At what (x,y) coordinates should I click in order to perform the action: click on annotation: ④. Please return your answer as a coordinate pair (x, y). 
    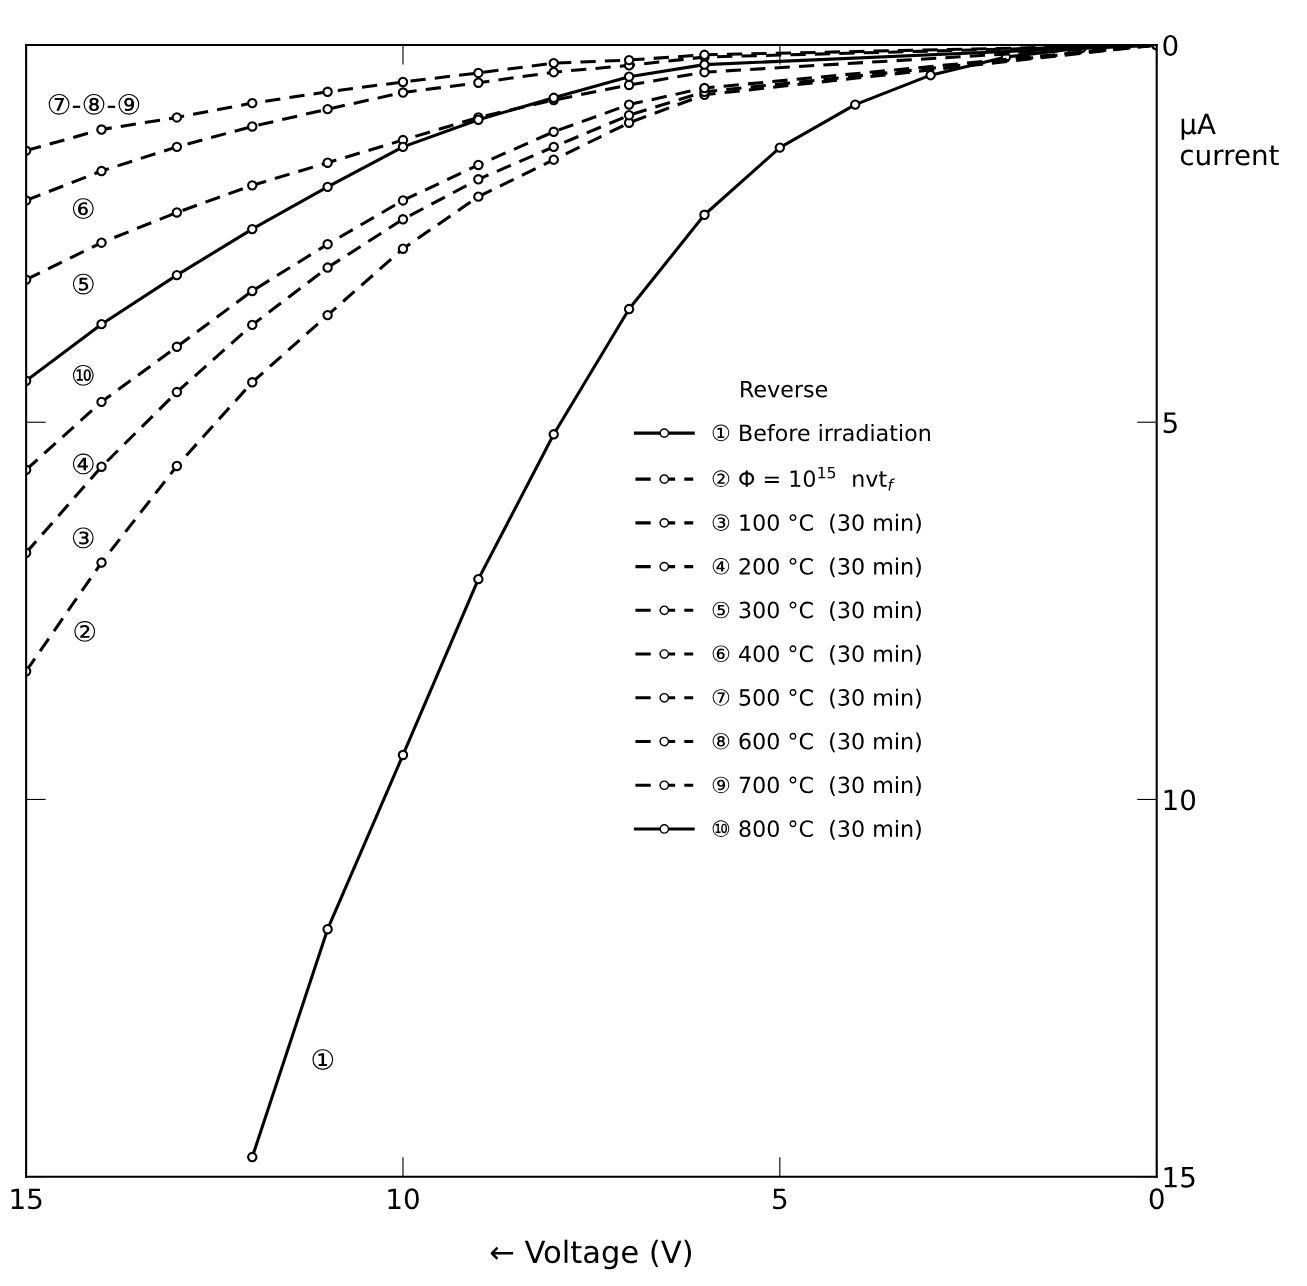
    Looking at the image, I should click on (83, 464).